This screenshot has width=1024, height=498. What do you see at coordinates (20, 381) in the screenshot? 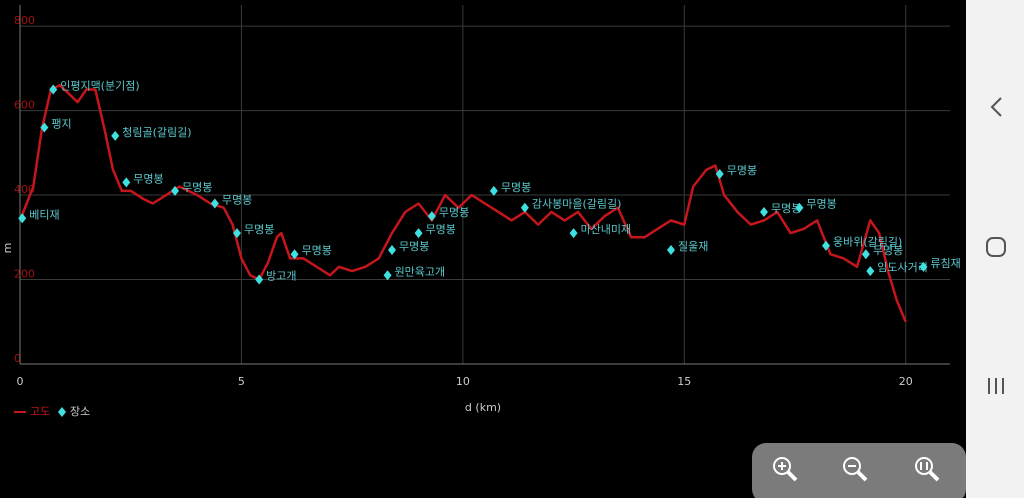
I see `x-tick-label: 0` at bounding box center [20, 381].